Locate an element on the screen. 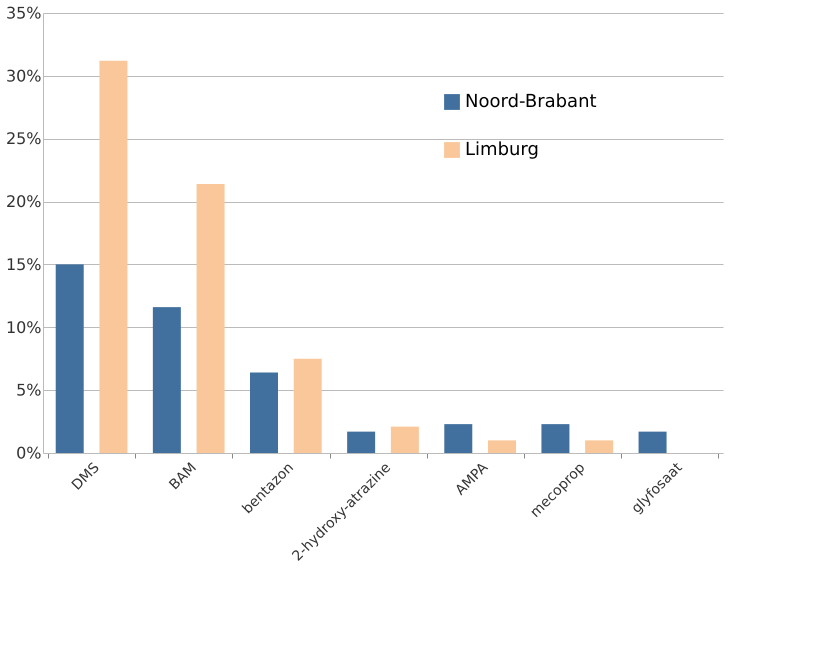 This screenshot has width=822, height=658. y-tick-label: 5% is located at coordinates (29, 390).